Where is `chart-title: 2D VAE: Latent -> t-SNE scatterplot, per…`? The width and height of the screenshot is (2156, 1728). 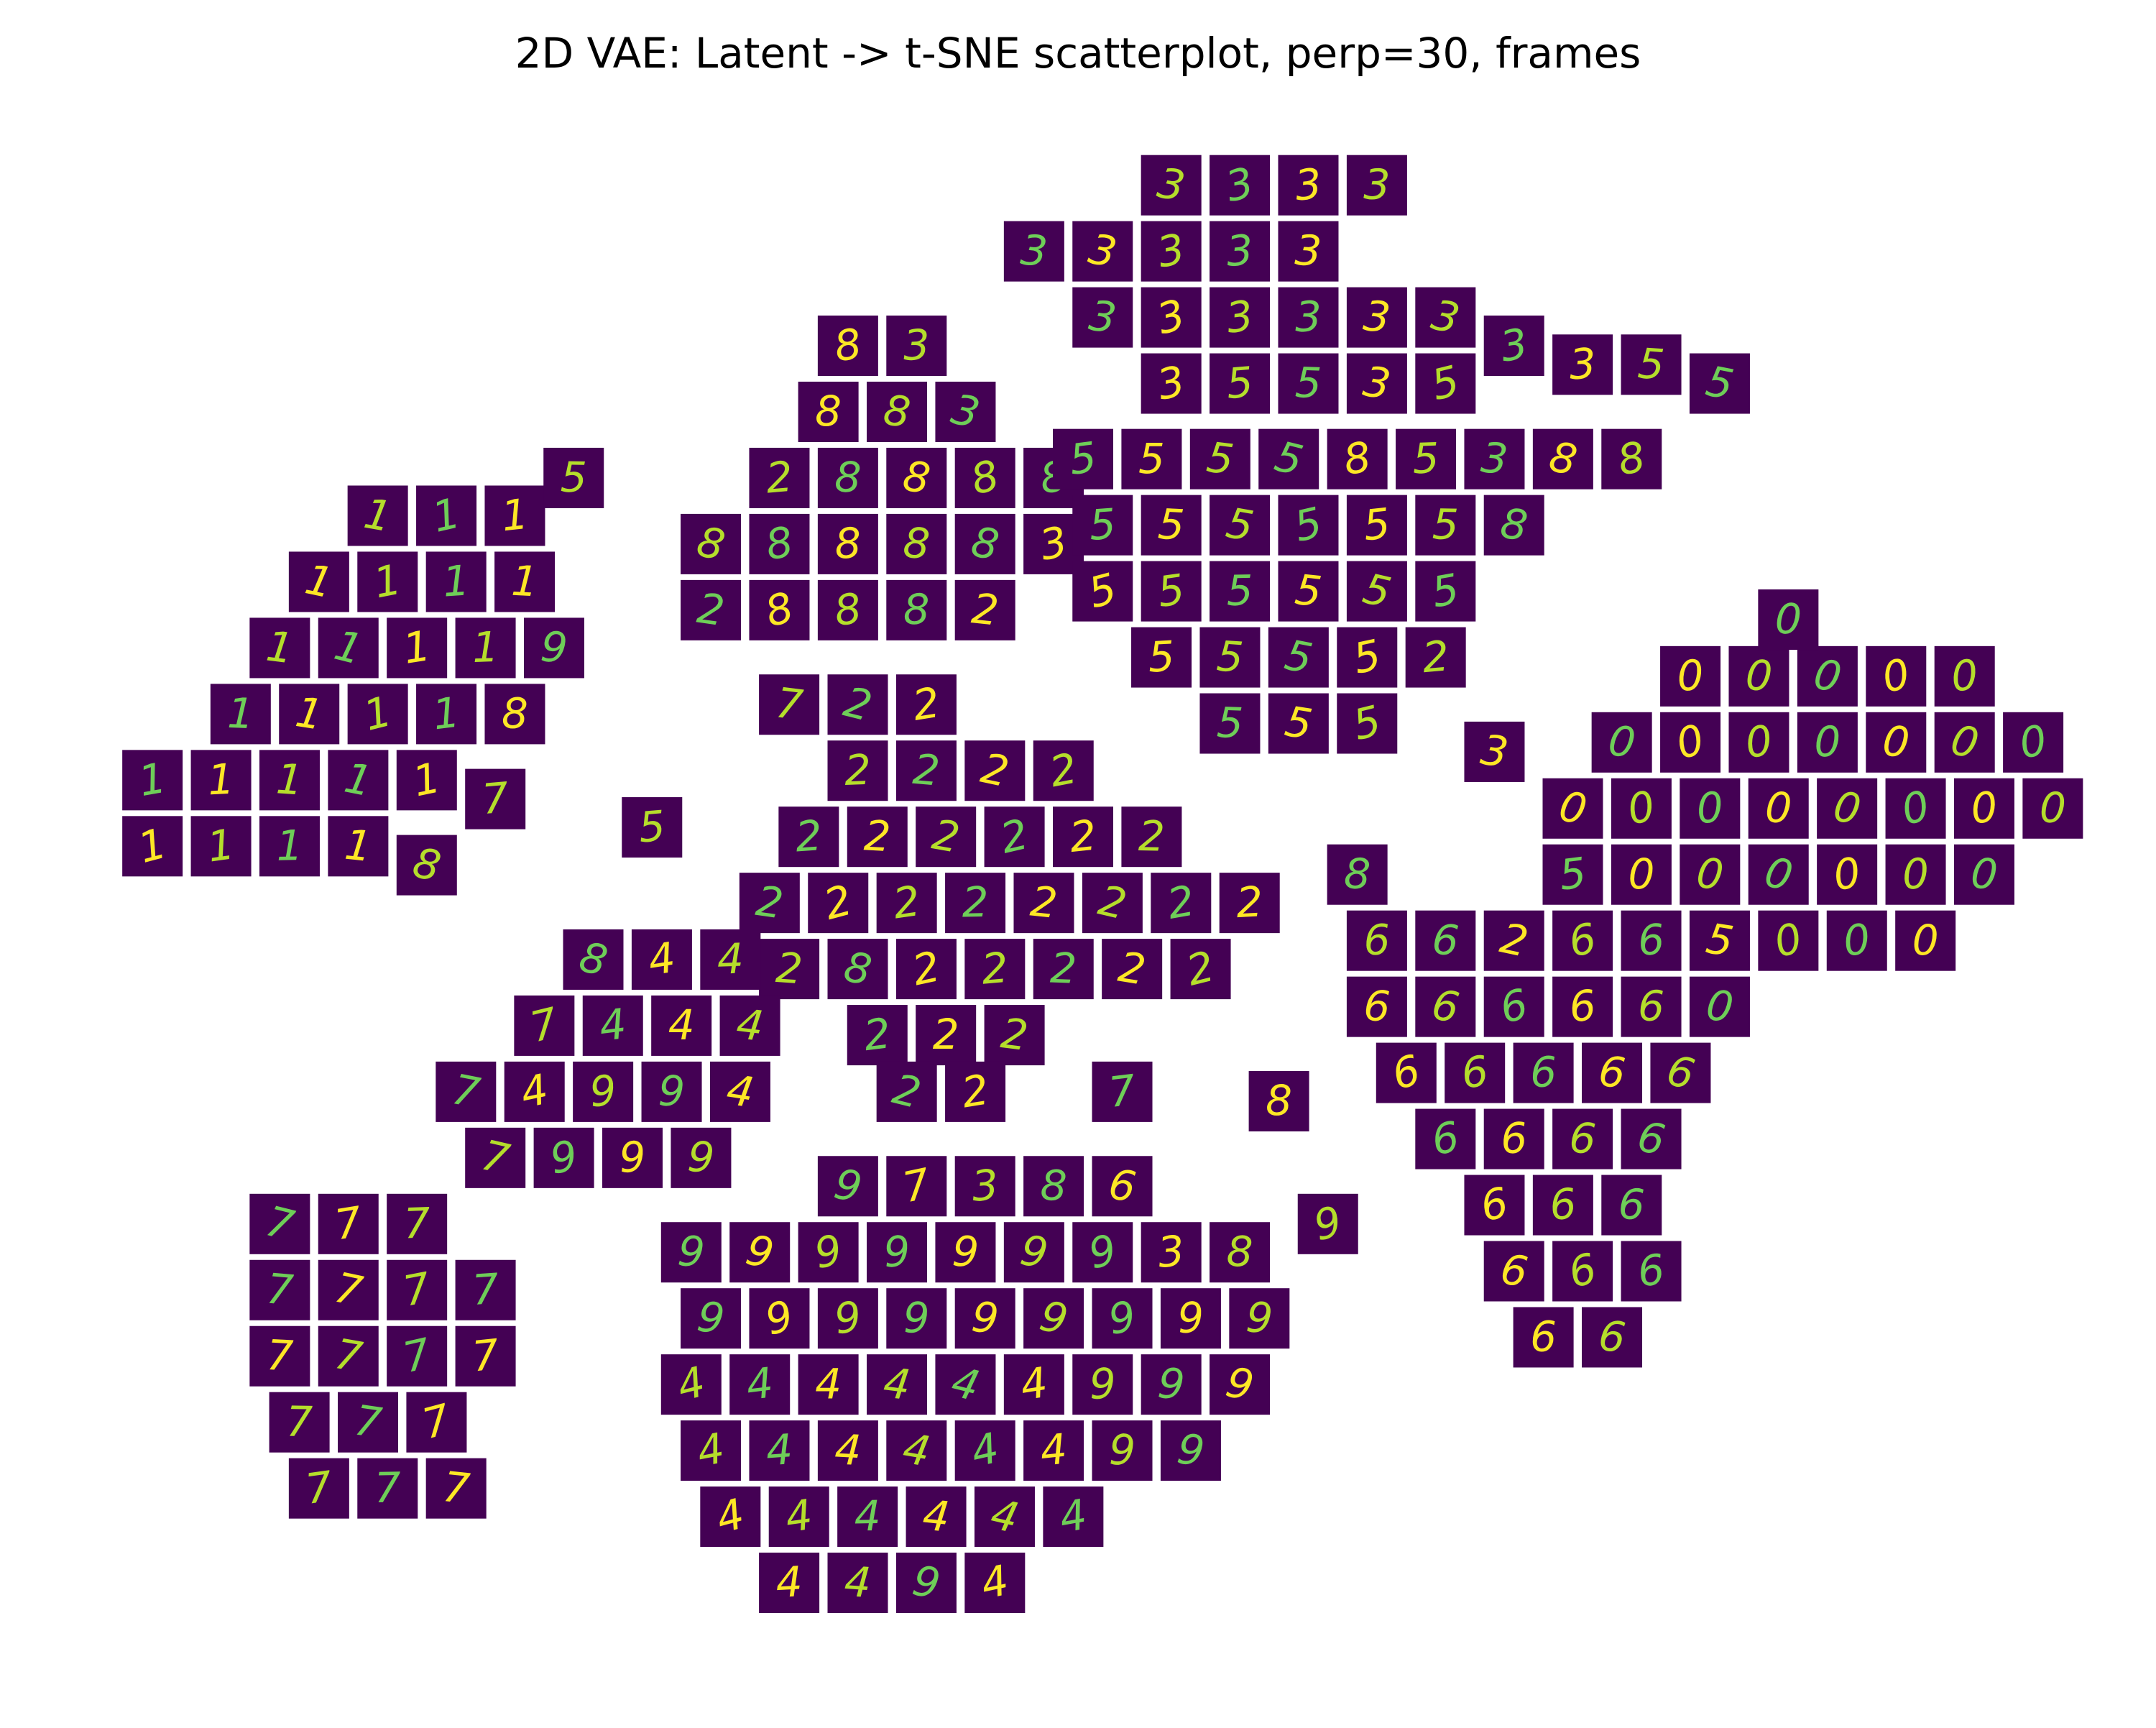 chart-title: 2D VAE: Latent -> t-SNE scatterplot, per… is located at coordinates (1078, 54).